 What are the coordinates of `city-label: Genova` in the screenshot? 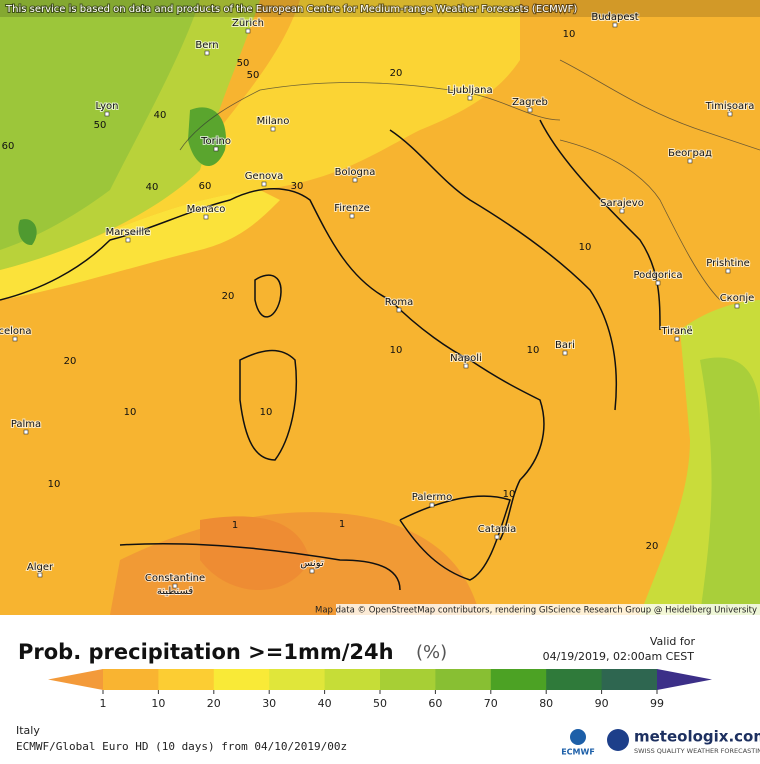 It's located at (264, 176).